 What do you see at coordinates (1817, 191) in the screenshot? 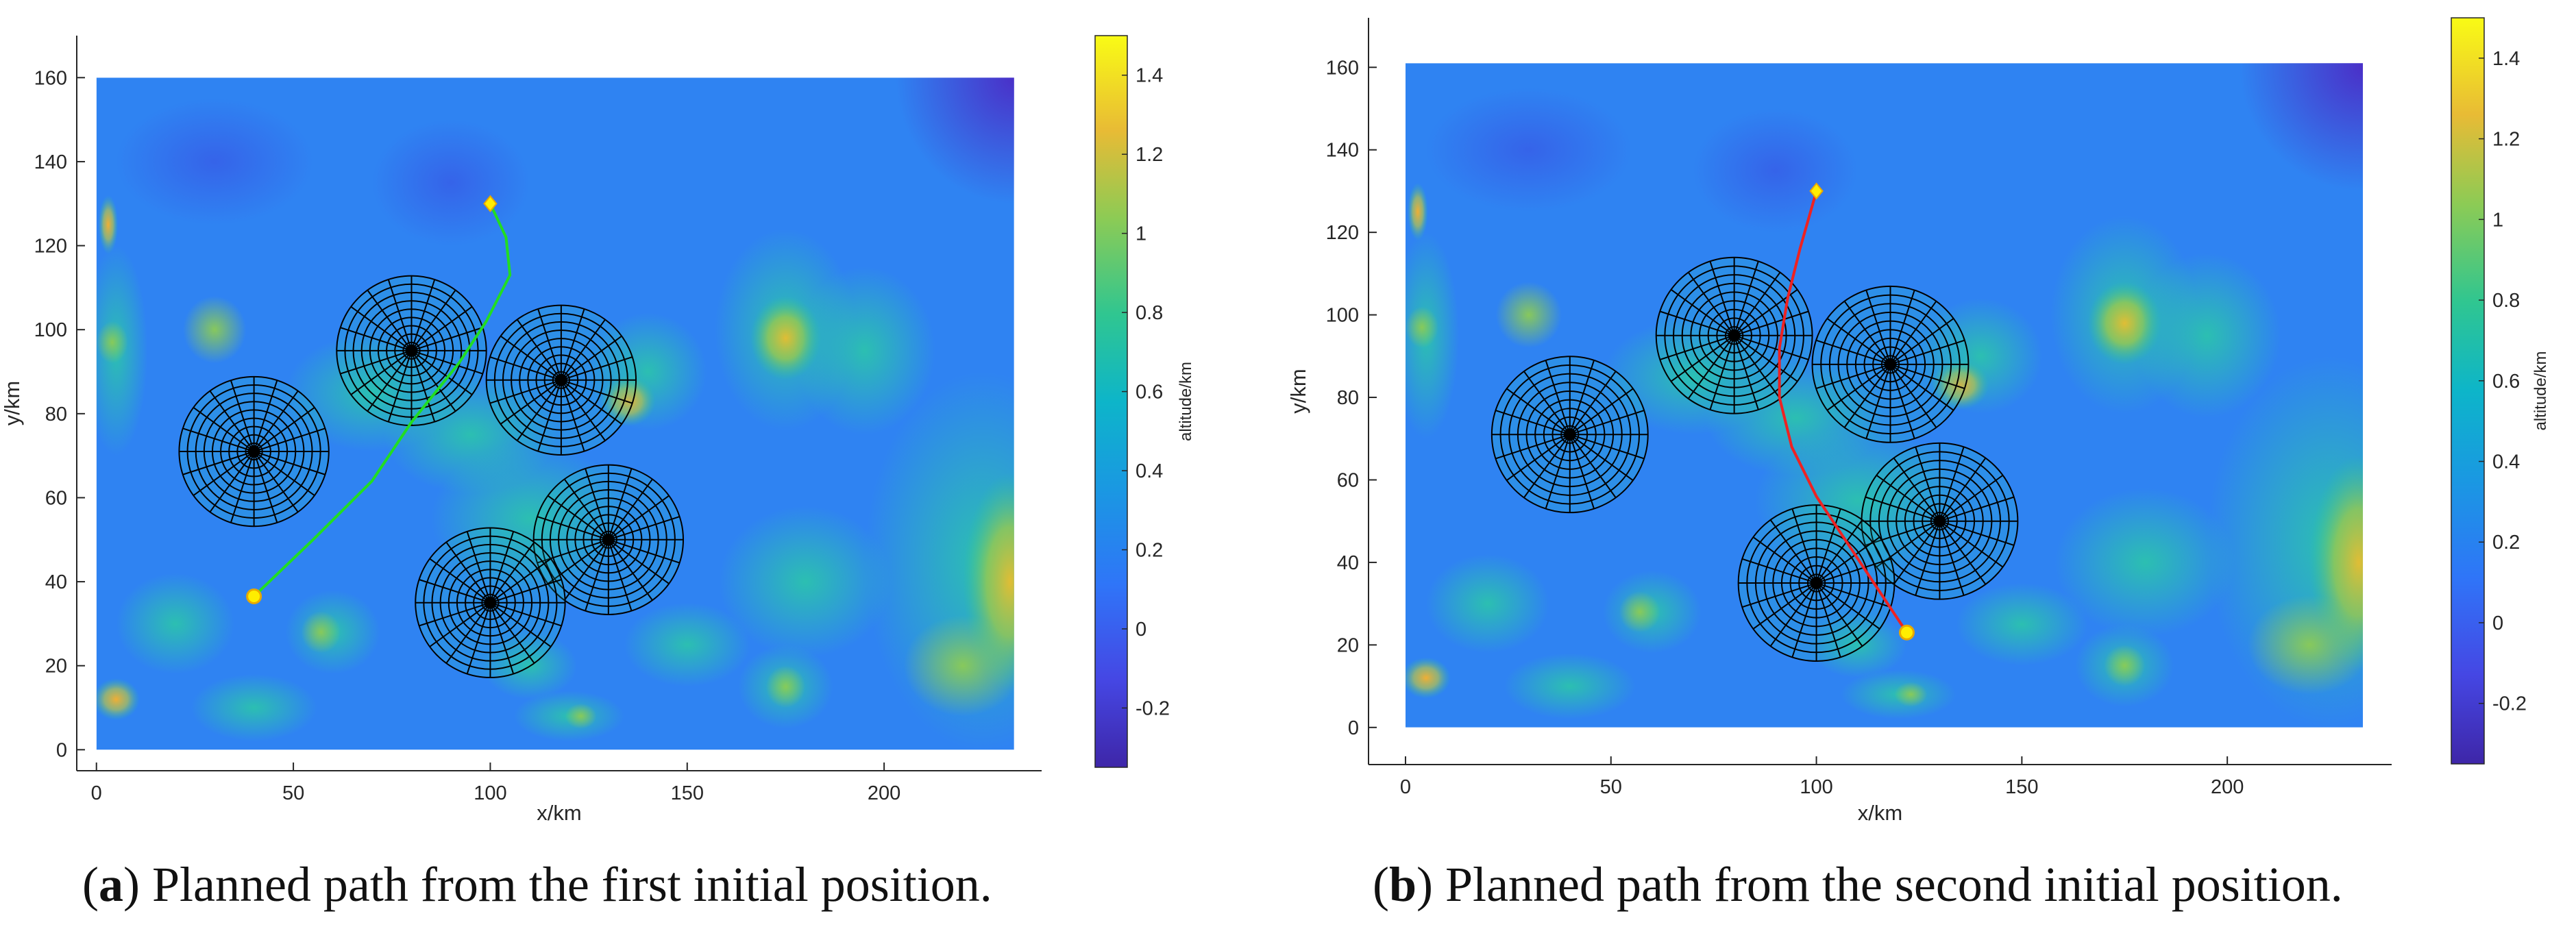
I see `goal-marker` at bounding box center [1817, 191].